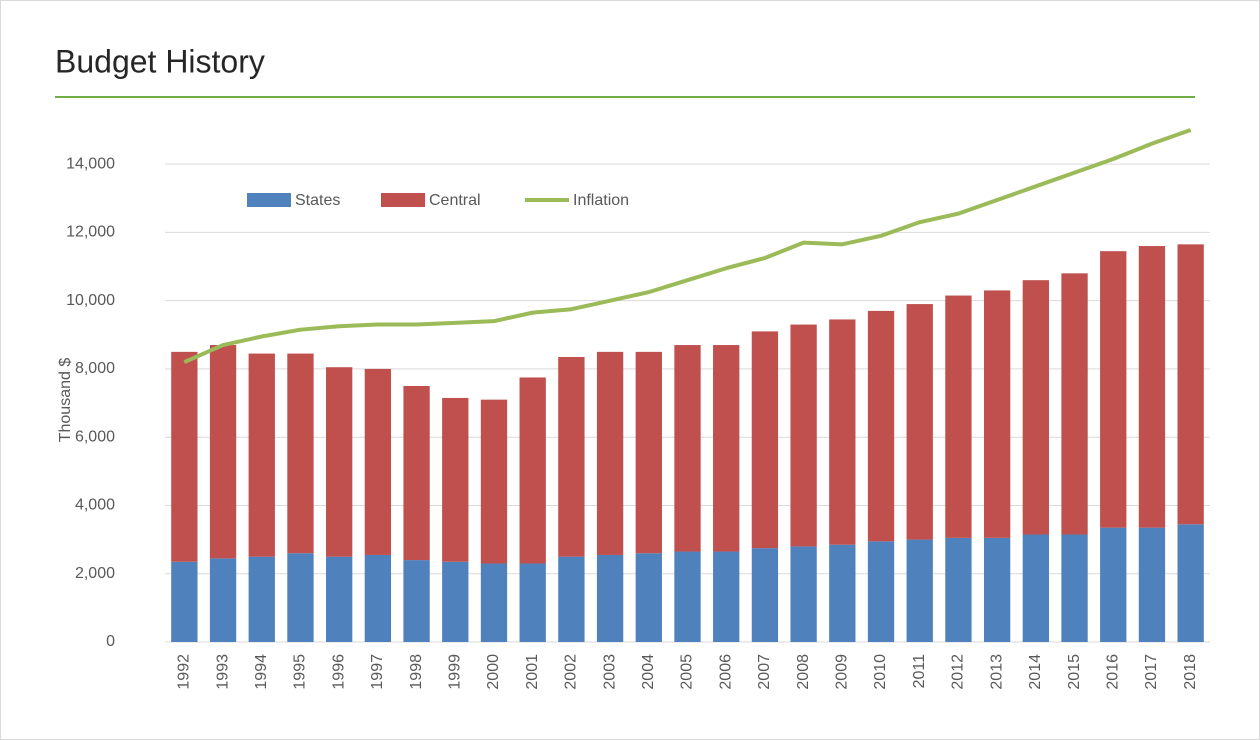 The width and height of the screenshot is (1260, 740). What do you see at coordinates (455, 200) in the screenshot?
I see `legend-label: Central` at bounding box center [455, 200].